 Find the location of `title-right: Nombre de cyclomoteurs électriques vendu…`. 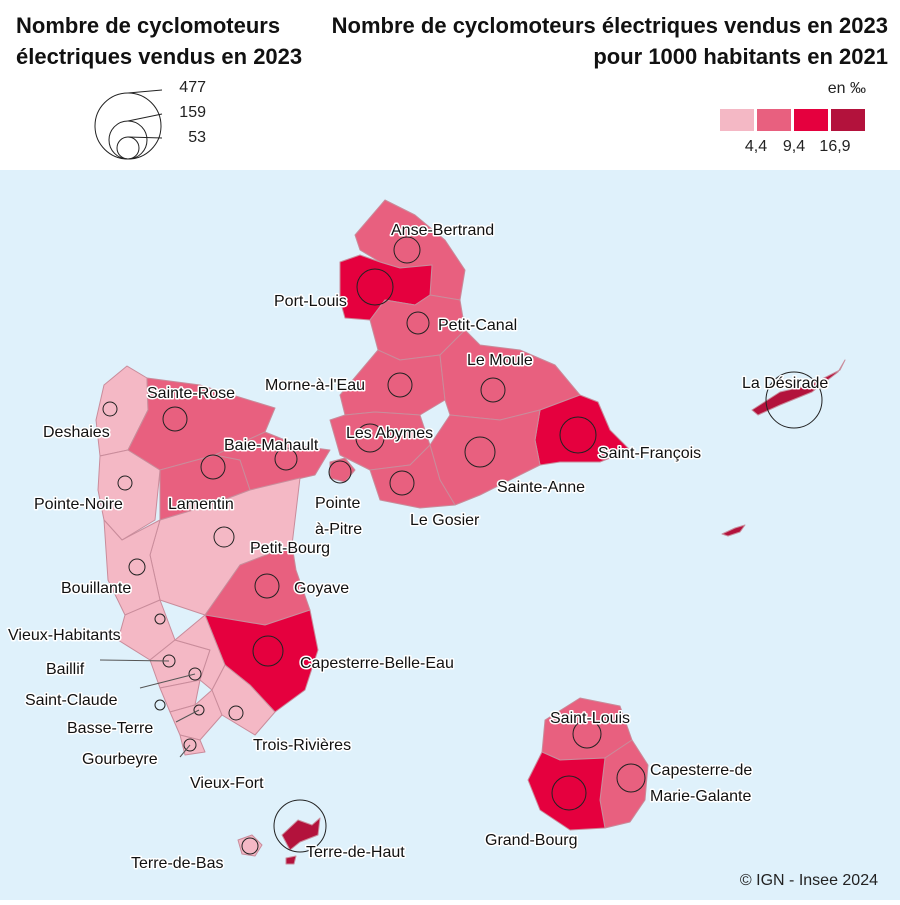

title-right: Nombre de cyclomoteurs électriques vendu… is located at coordinates (609, 41).